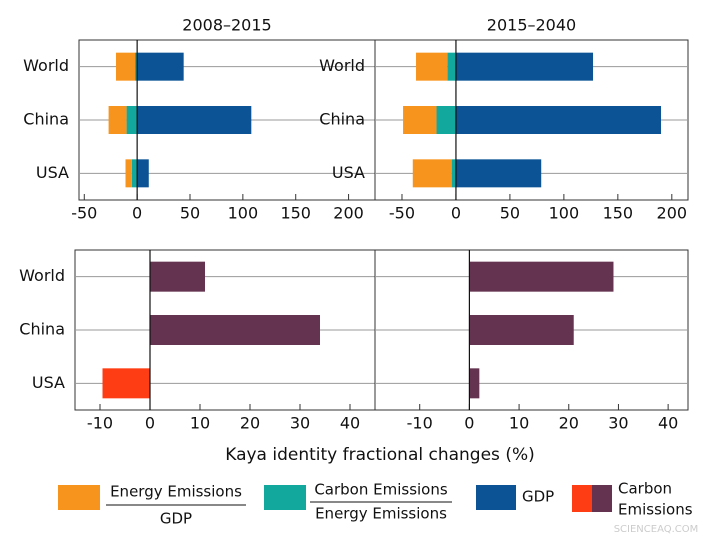 This screenshot has height=539, width=712. Describe the element at coordinates (226, 25) in the screenshot. I see `panel-title: 2008–2015` at that location.